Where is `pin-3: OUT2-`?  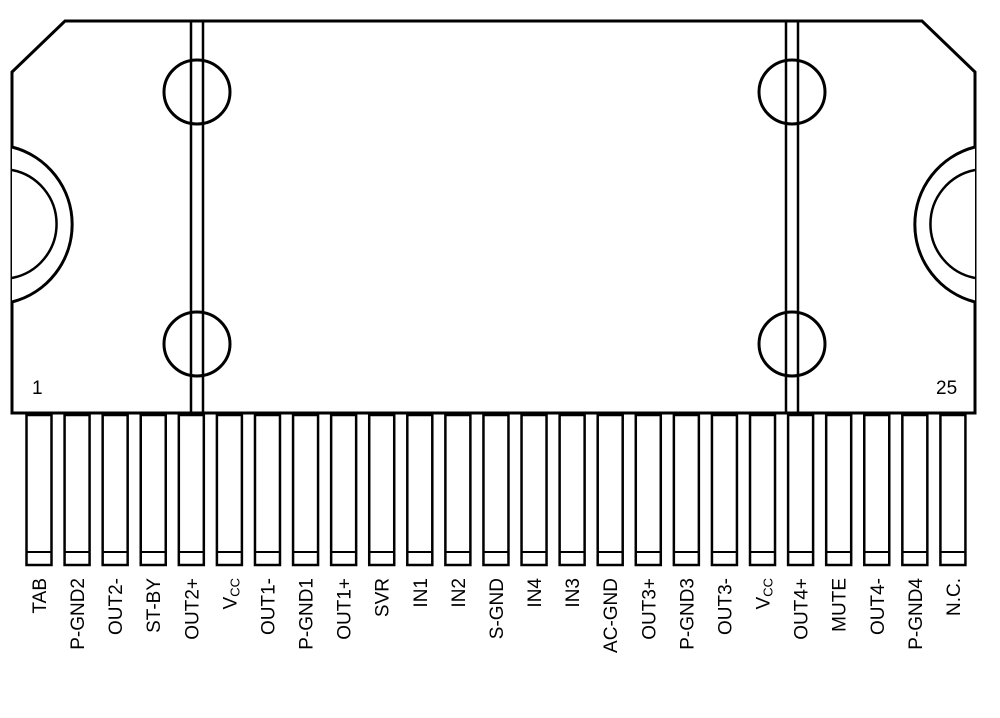 pin-3: OUT2- is located at coordinates (115, 524).